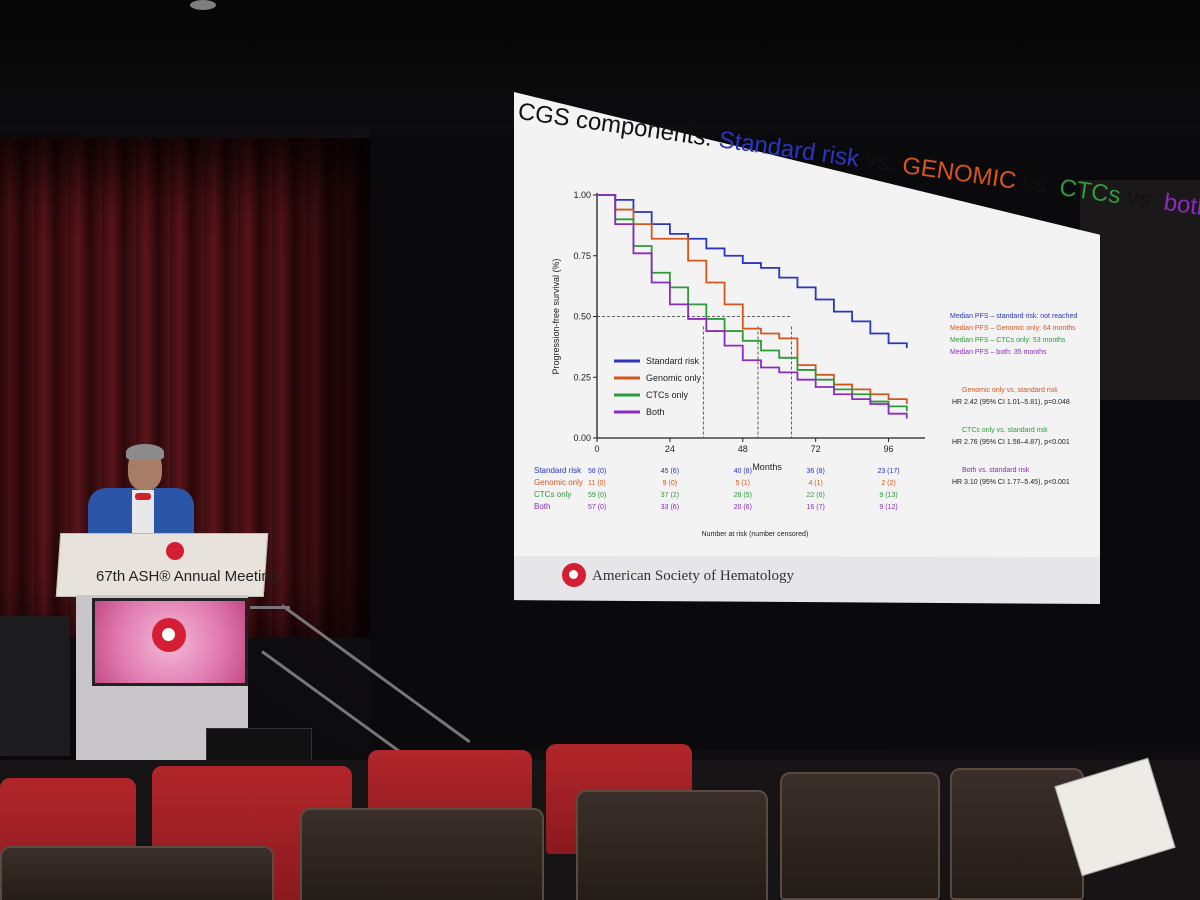  What do you see at coordinates (556, 316) in the screenshot?
I see `y-axis-label: Progression-free survival (%)` at bounding box center [556, 316].